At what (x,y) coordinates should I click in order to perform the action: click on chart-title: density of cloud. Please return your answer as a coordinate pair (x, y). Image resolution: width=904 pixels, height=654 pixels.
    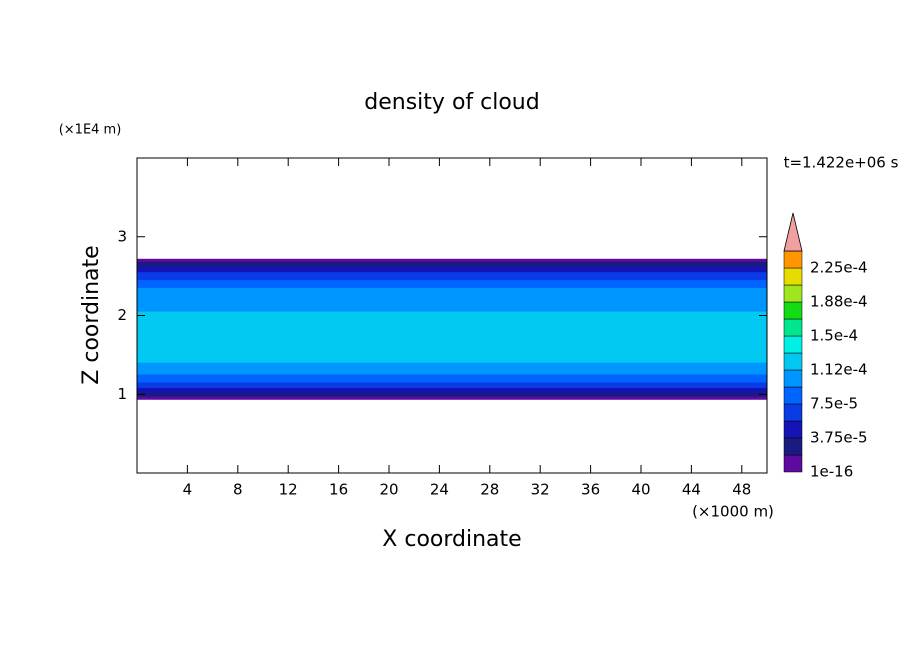
    Looking at the image, I should click on (451, 102).